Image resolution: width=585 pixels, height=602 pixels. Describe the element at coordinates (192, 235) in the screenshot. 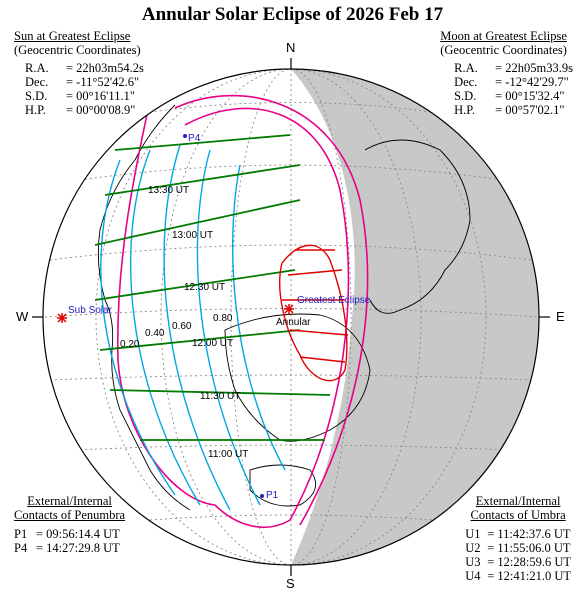

I see `time-label-1300: 13:00 UT` at that location.